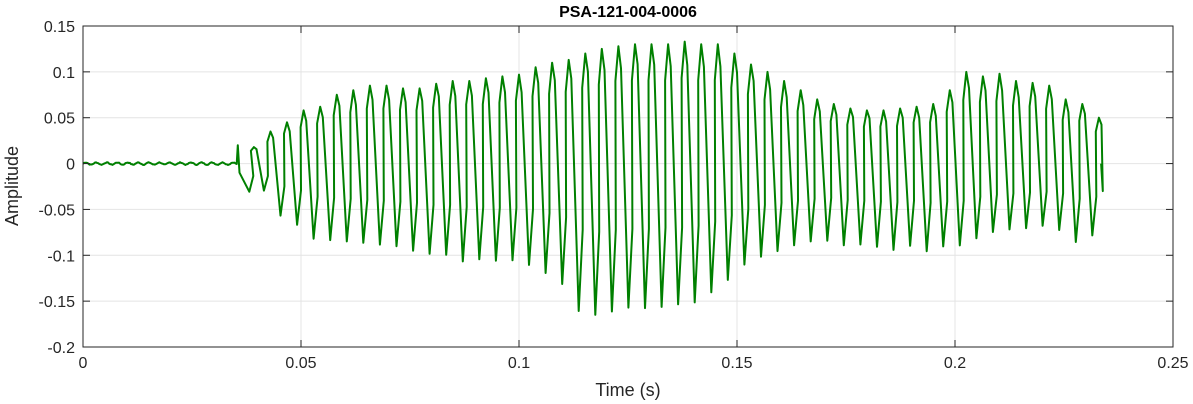 The image size is (1193, 404). Describe the element at coordinates (64, 73) in the screenshot. I see `y-tick-label: 0.1` at that location.